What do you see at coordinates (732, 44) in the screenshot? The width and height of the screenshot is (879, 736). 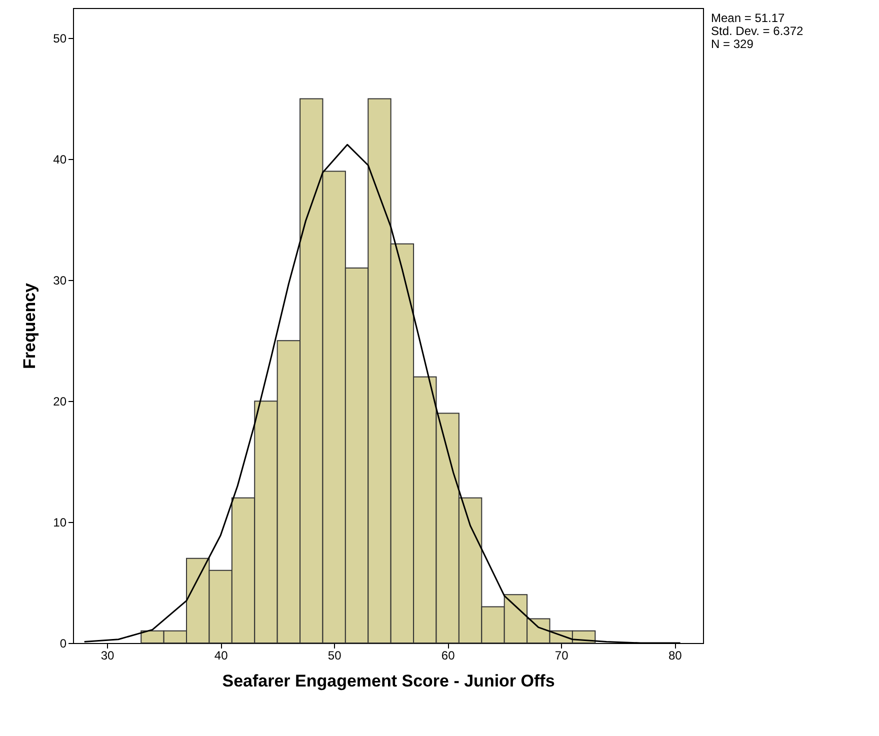 I see `text: N = 329` at bounding box center [732, 44].